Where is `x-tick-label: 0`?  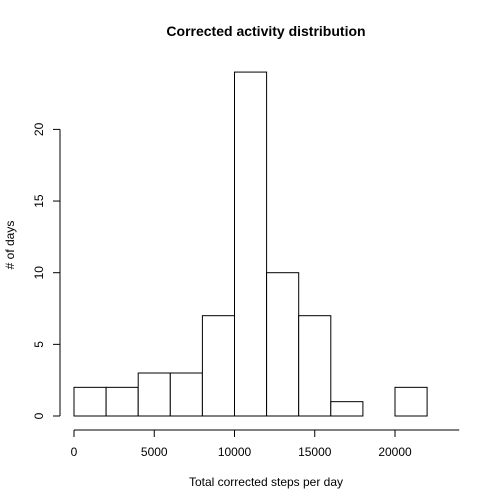
x-tick-label: 0 is located at coordinates (74, 452).